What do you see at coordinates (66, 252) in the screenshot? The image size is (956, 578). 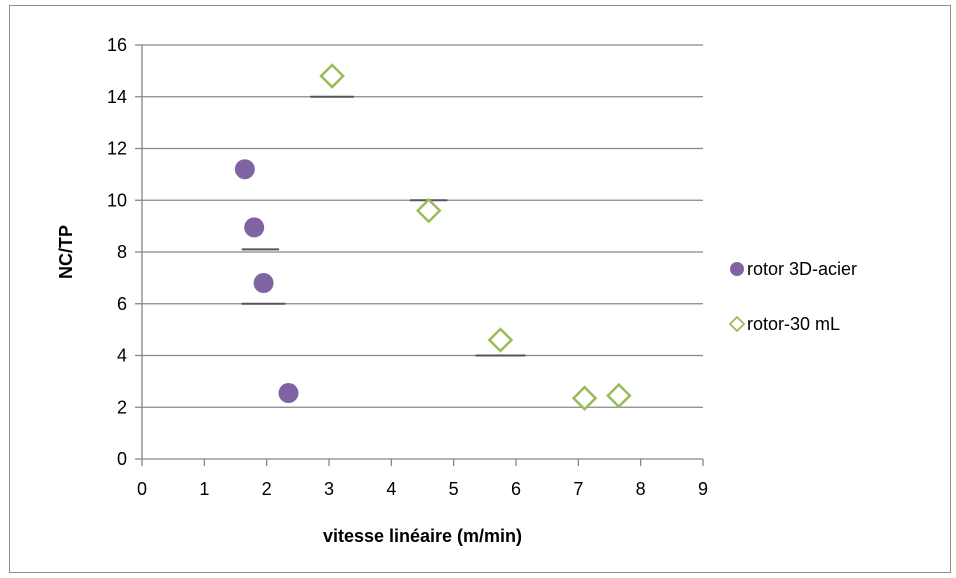 I see `y-axis-title: NC/TP` at bounding box center [66, 252].